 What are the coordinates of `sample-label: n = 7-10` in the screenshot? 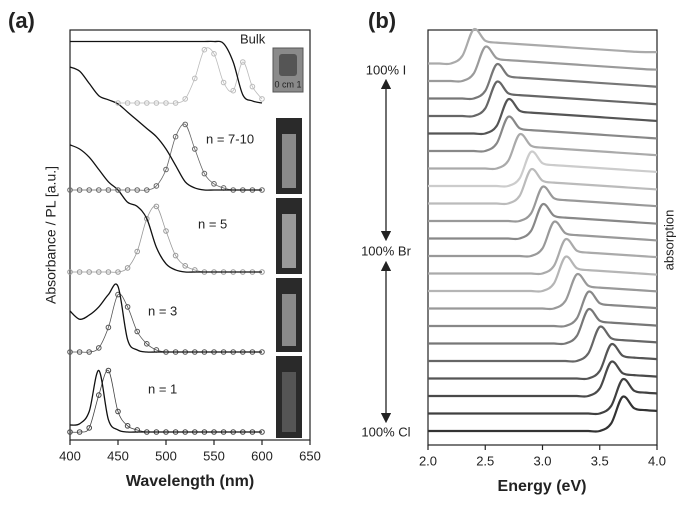 It's located at (230, 138).